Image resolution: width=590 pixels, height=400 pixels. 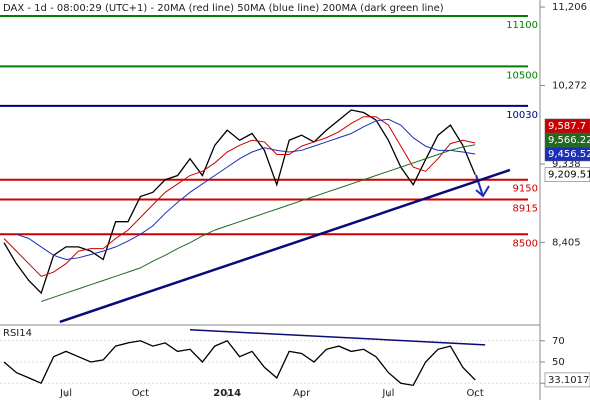 I want to click on price-tag-label: 9,587.7, so click(x=567, y=126).